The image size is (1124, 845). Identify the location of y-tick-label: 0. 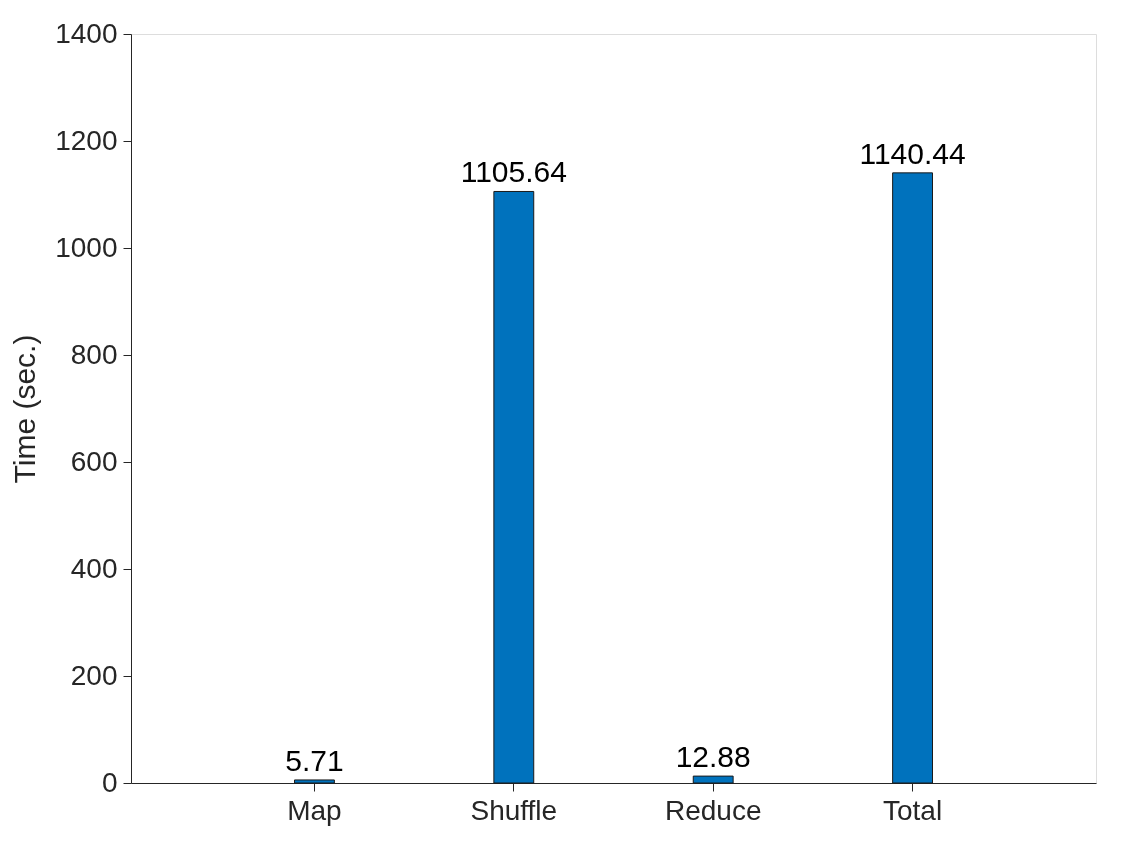
(109, 782).